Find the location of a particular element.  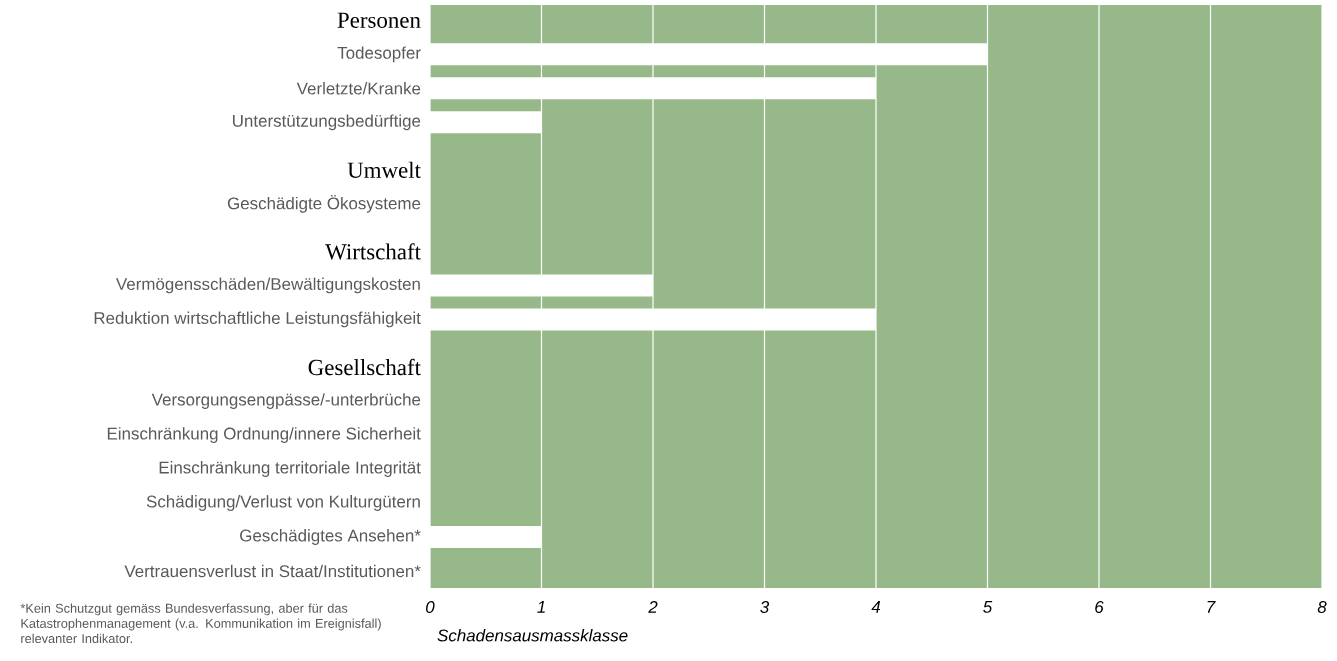

y-tick-label: Personen is located at coordinates (379, 20).